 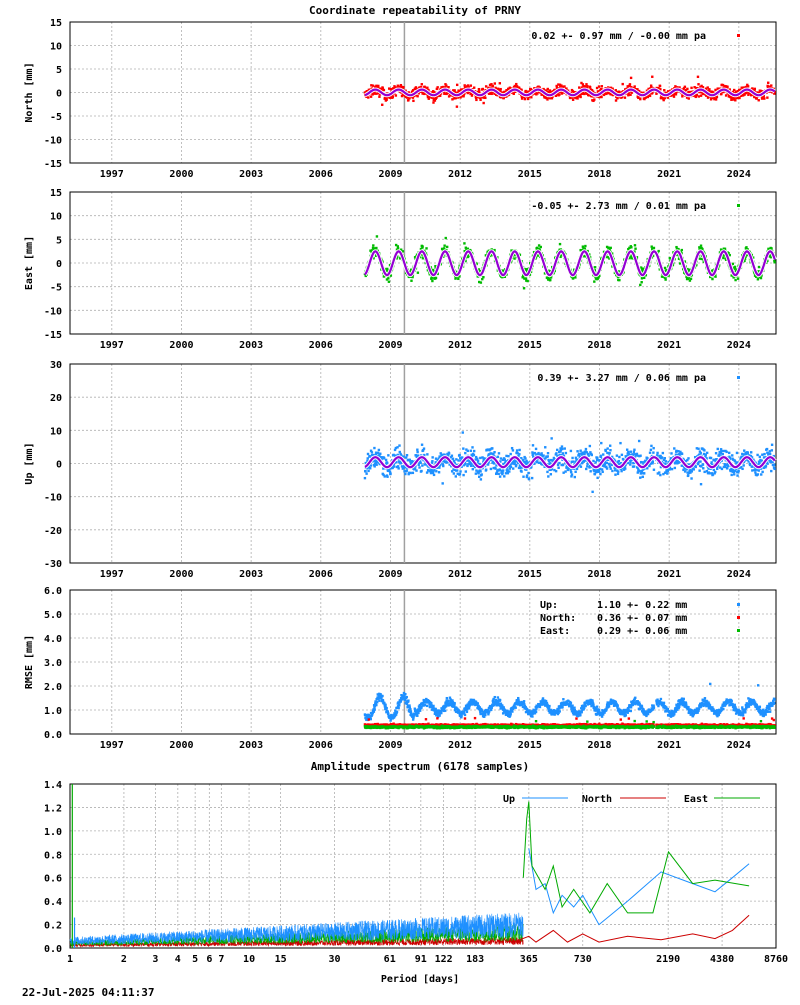 What do you see at coordinates (56, 117) in the screenshot?
I see `y-tick-label: -5` at bounding box center [56, 117].